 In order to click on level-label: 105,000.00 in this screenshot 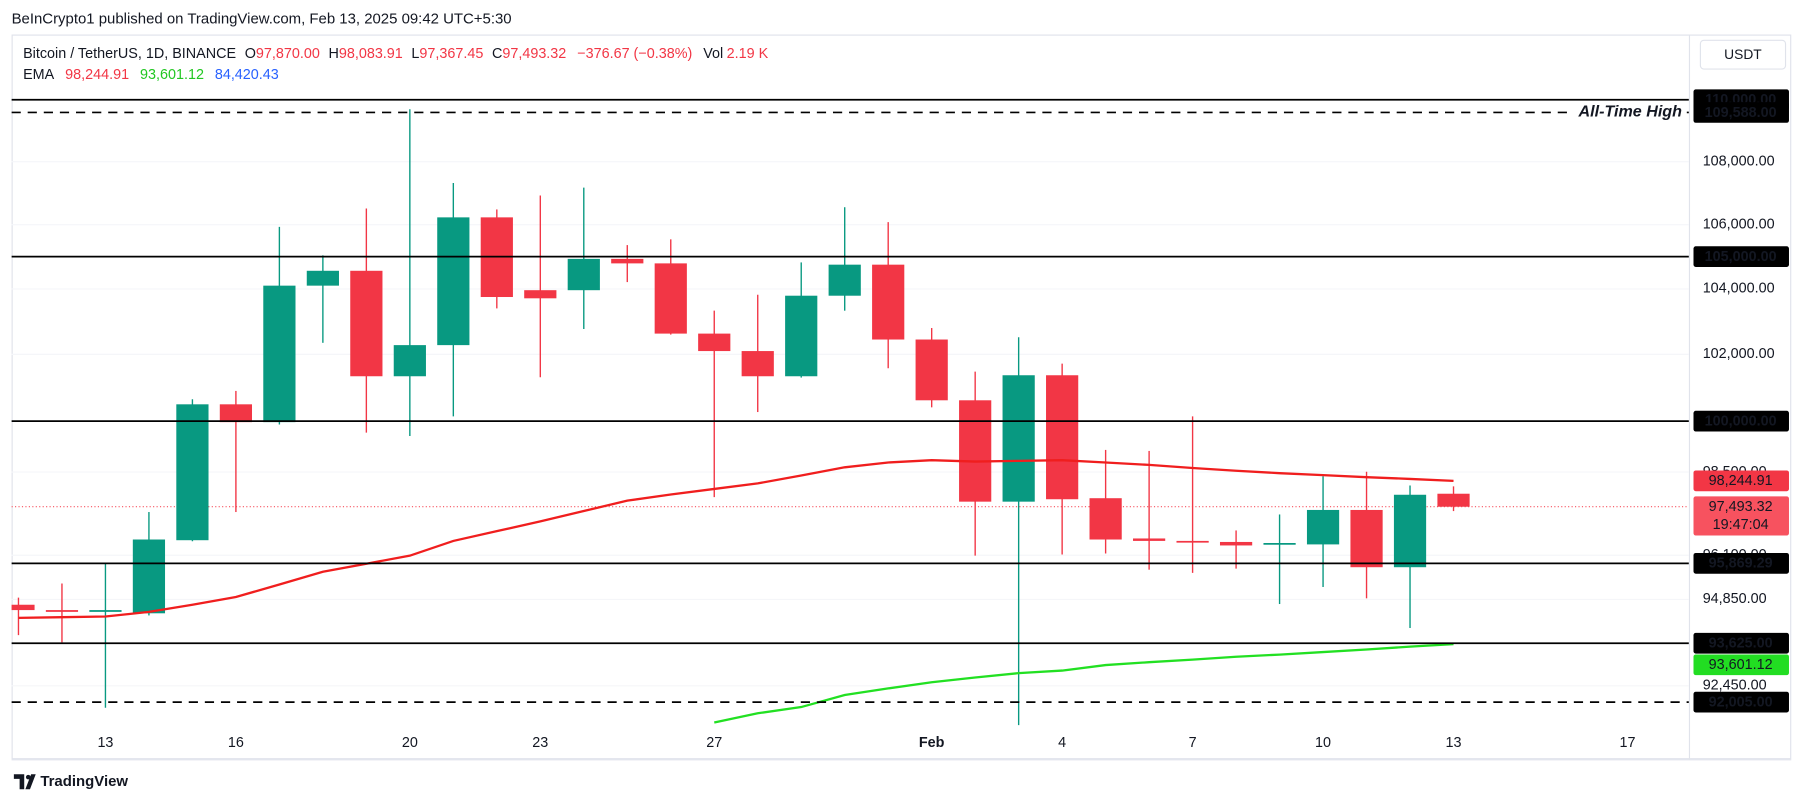, I will do `click(1741, 257)`.